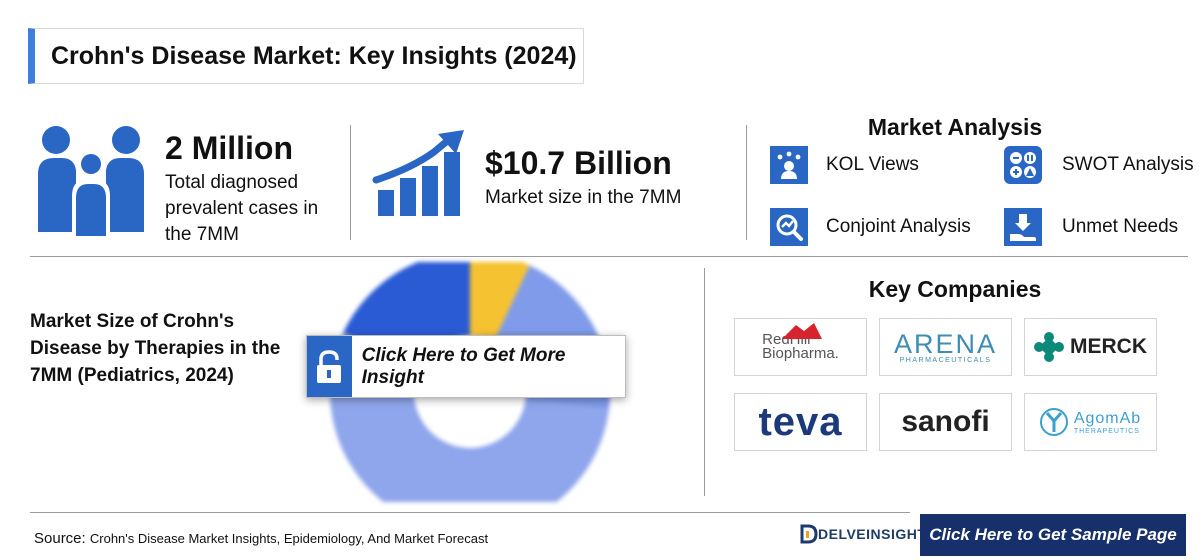 Image resolution: width=1200 pixels, height=560 pixels. I want to click on source-label: Source:, so click(60, 538).